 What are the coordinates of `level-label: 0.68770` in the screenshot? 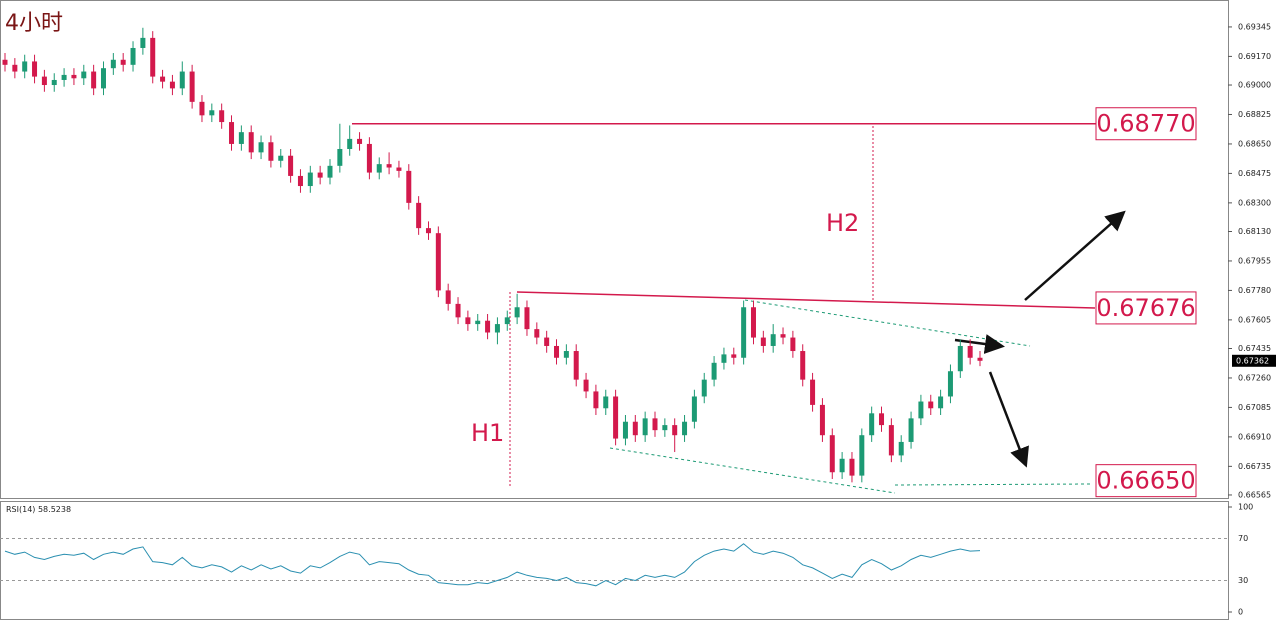 It's located at (1145, 124).